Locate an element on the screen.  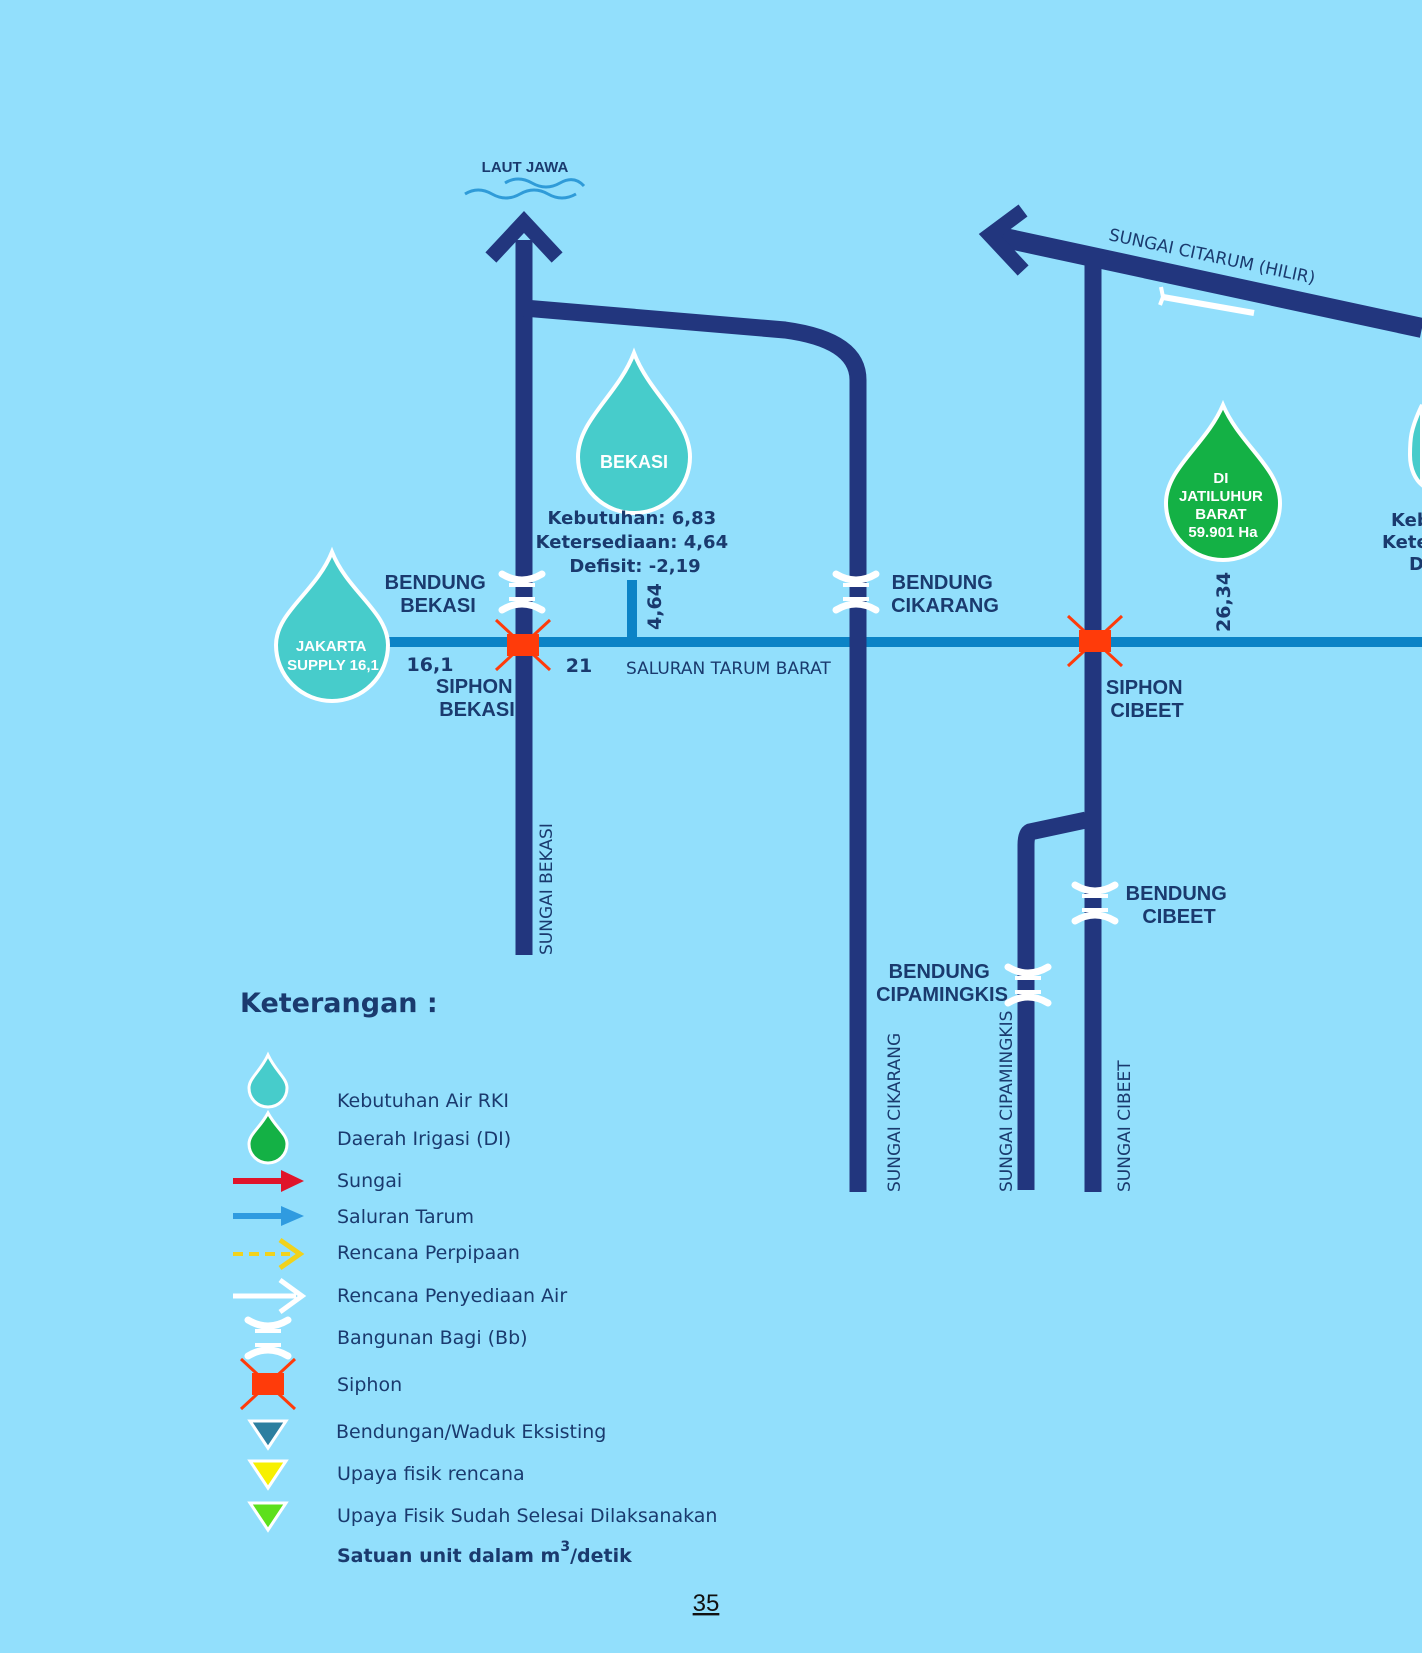
unit-note: Satuan unit dalam m3/detik is located at coordinates (484, 1553).